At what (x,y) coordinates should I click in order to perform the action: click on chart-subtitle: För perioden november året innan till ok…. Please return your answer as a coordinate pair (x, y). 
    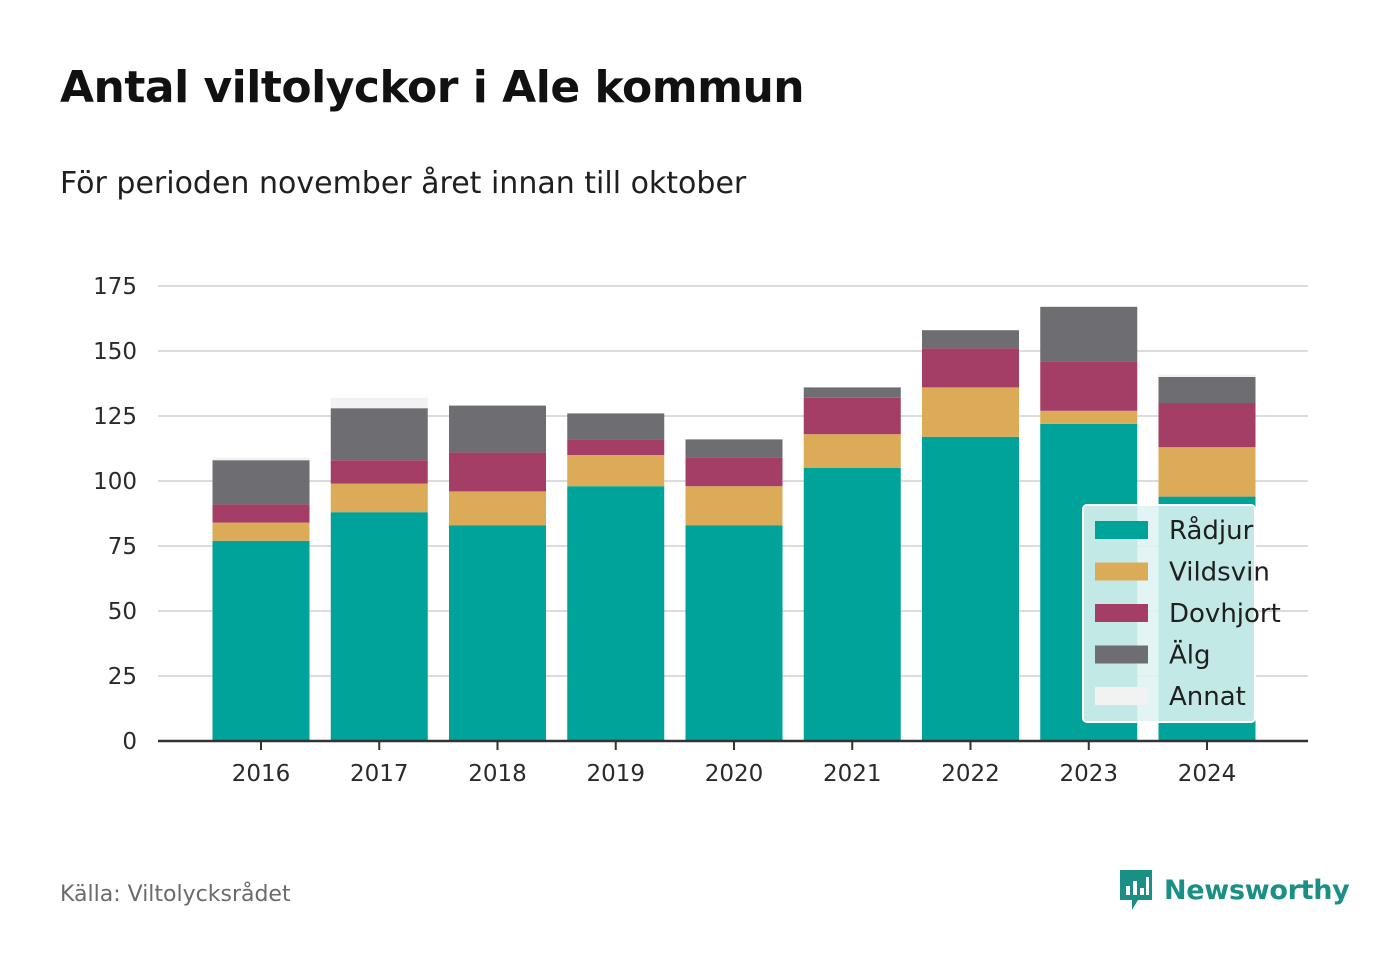
    Looking at the image, I should click on (403, 183).